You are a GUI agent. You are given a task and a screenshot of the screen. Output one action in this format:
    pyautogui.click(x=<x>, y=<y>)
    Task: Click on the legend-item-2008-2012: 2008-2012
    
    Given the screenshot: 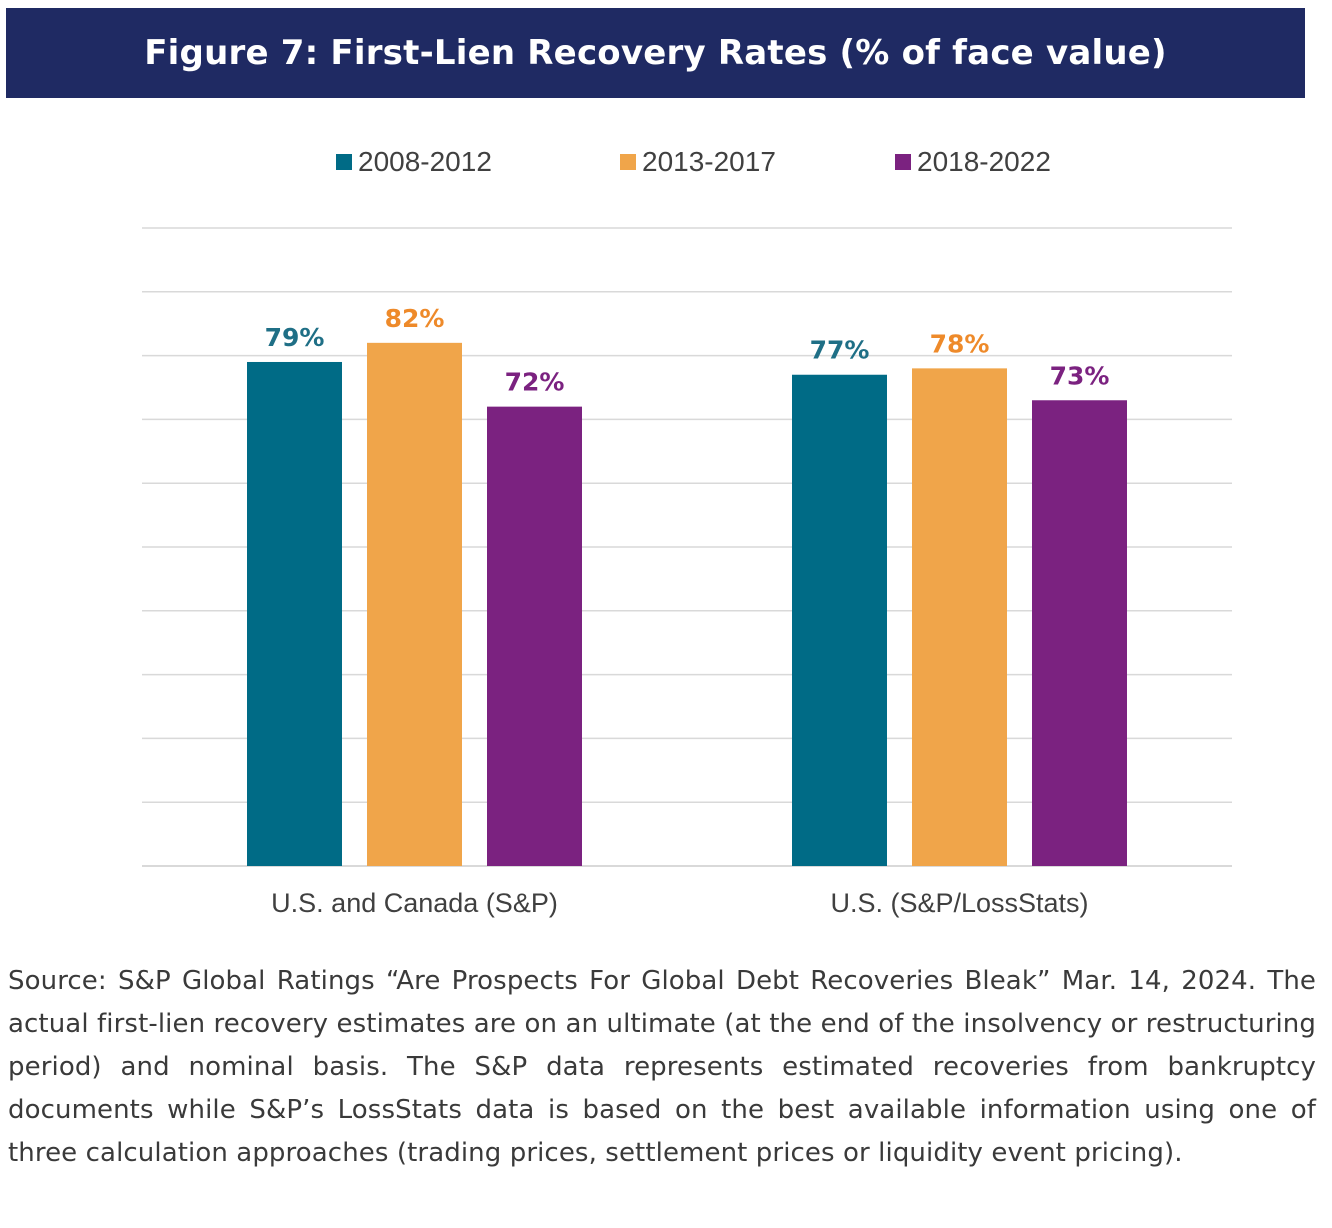 What is the action you would take?
    pyautogui.click(x=414, y=162)
    